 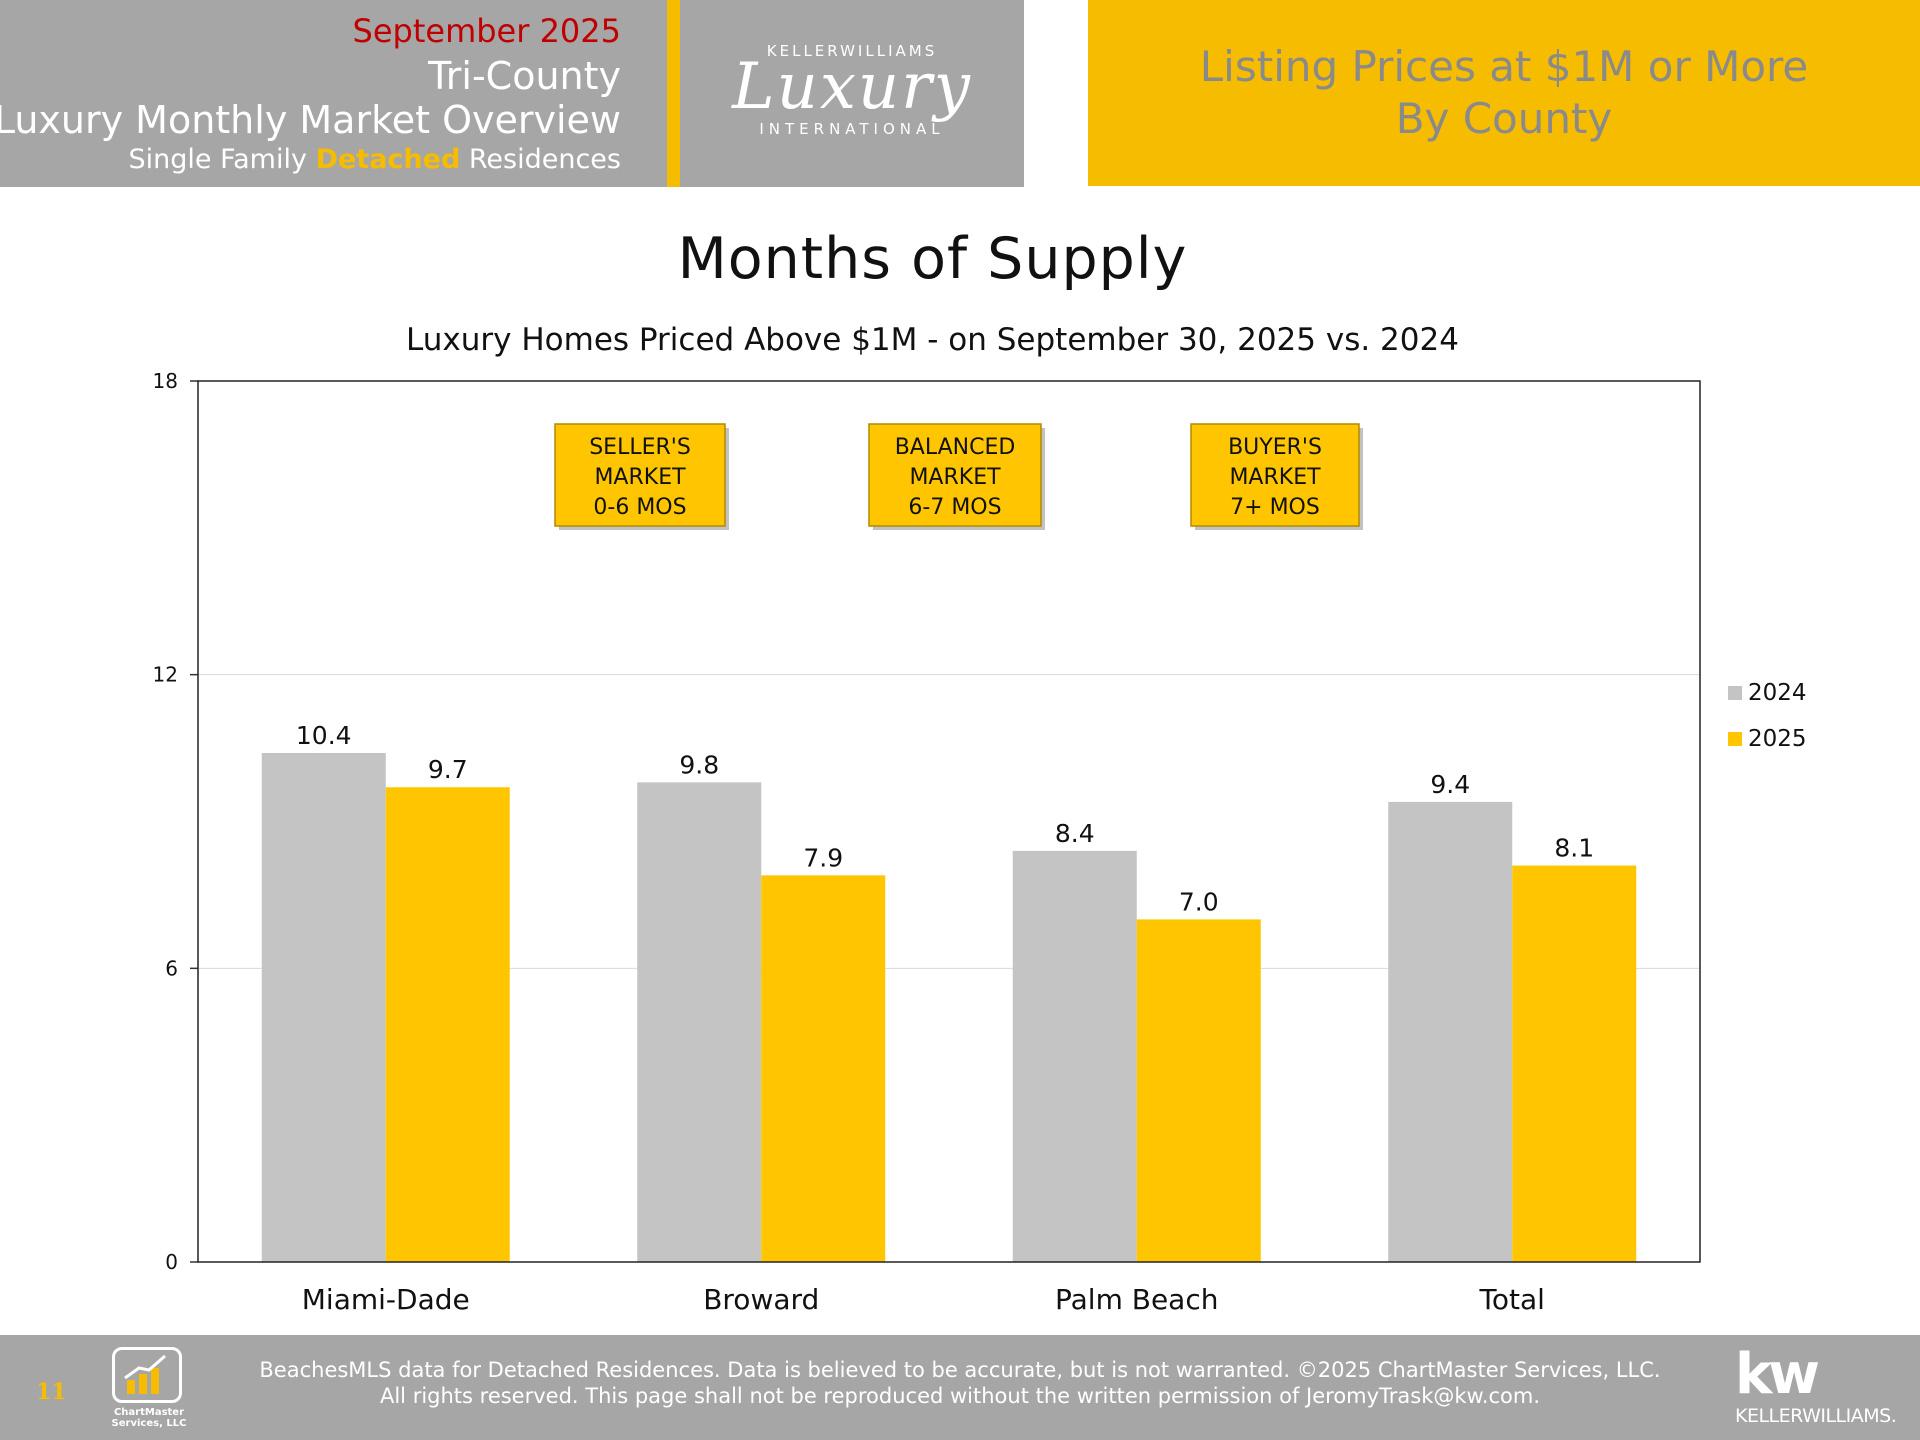 What do you see at coordinates (386, 1299) in the screenshot?
I see `x-category-label: Miami-Dade` at bounding box center [386, 1299].